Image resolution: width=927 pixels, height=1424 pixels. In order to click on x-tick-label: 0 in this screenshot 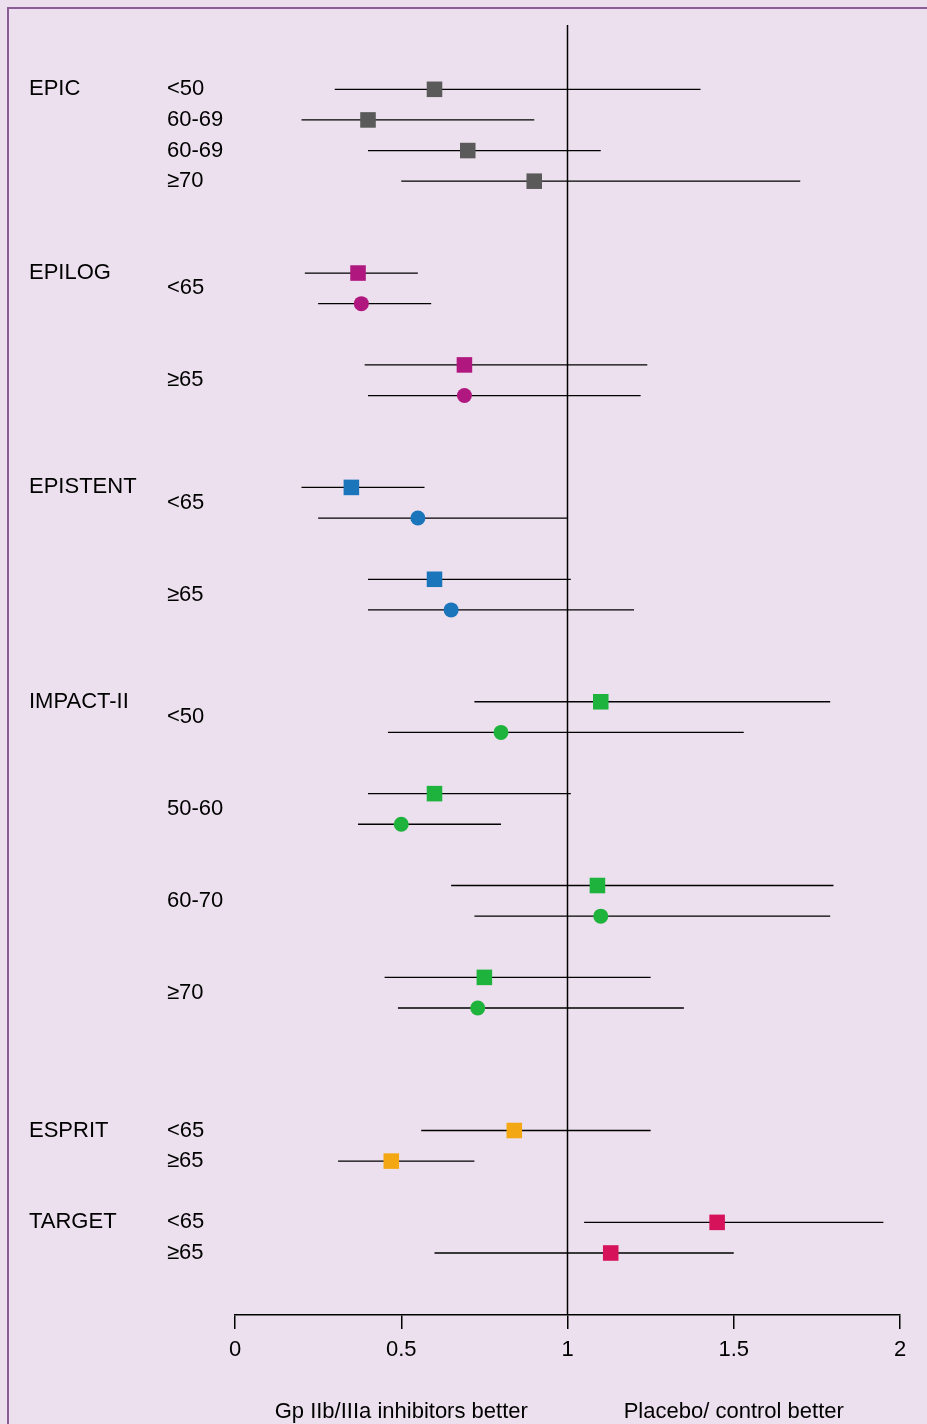, I will do `click(235, 1349)`.